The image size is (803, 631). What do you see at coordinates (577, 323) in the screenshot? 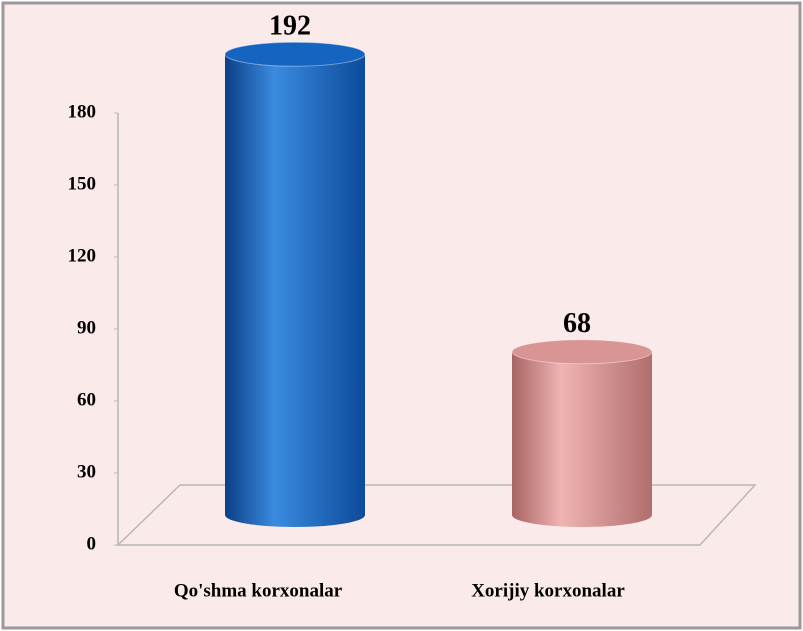
I see `value-label: 68` at bounding box center [577, 323].